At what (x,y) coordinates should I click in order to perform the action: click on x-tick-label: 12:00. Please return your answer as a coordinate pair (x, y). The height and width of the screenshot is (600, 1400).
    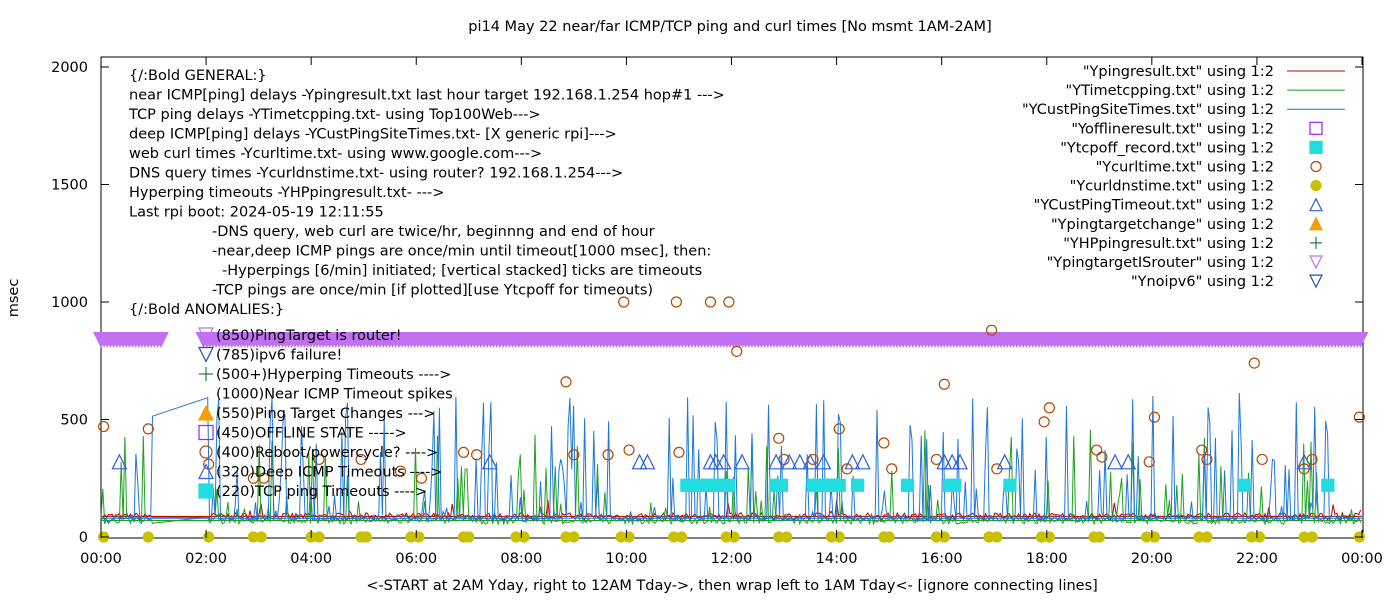
    Looking at the image, I should click on (732, 559).